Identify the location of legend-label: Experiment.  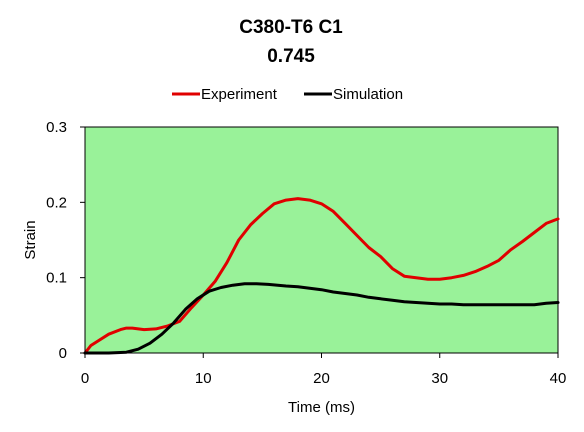
(239, 94).